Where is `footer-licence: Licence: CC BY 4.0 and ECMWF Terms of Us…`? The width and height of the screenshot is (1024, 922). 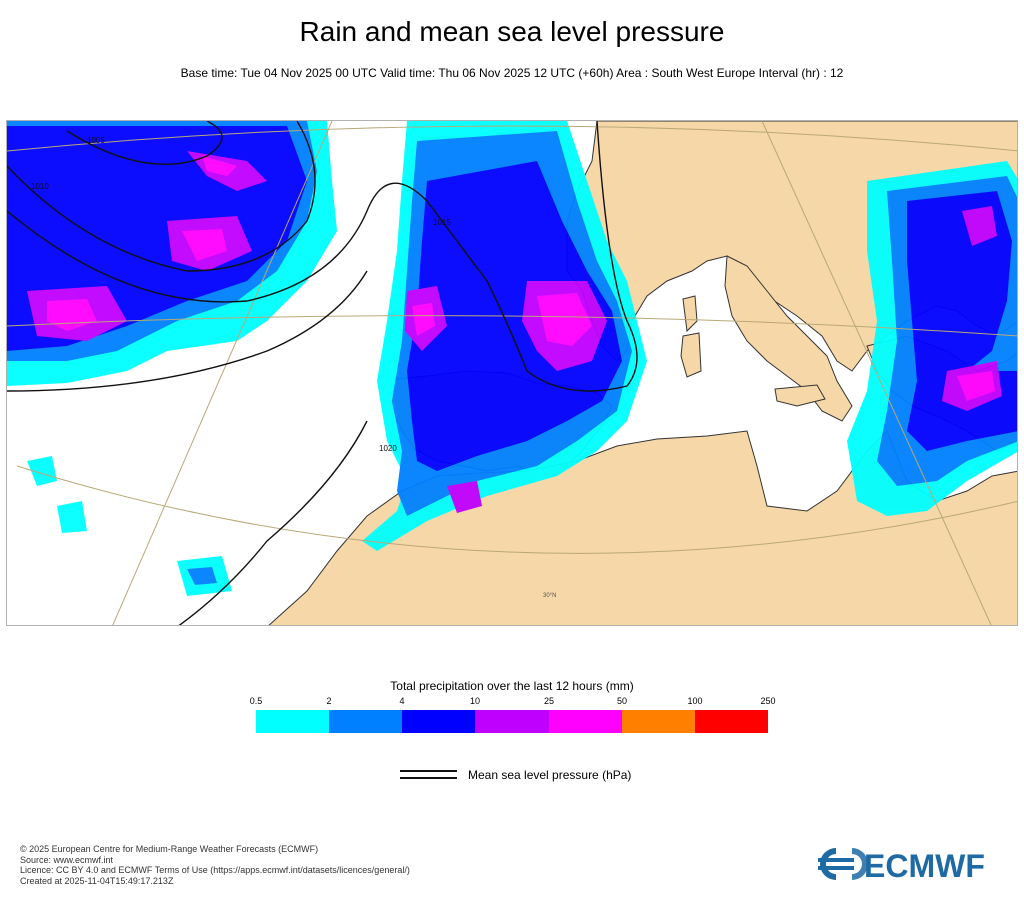 footer-licence: Licence: CC BY 4.0 and ECMWF Terms of Us… is located at coordinates (215, 870).